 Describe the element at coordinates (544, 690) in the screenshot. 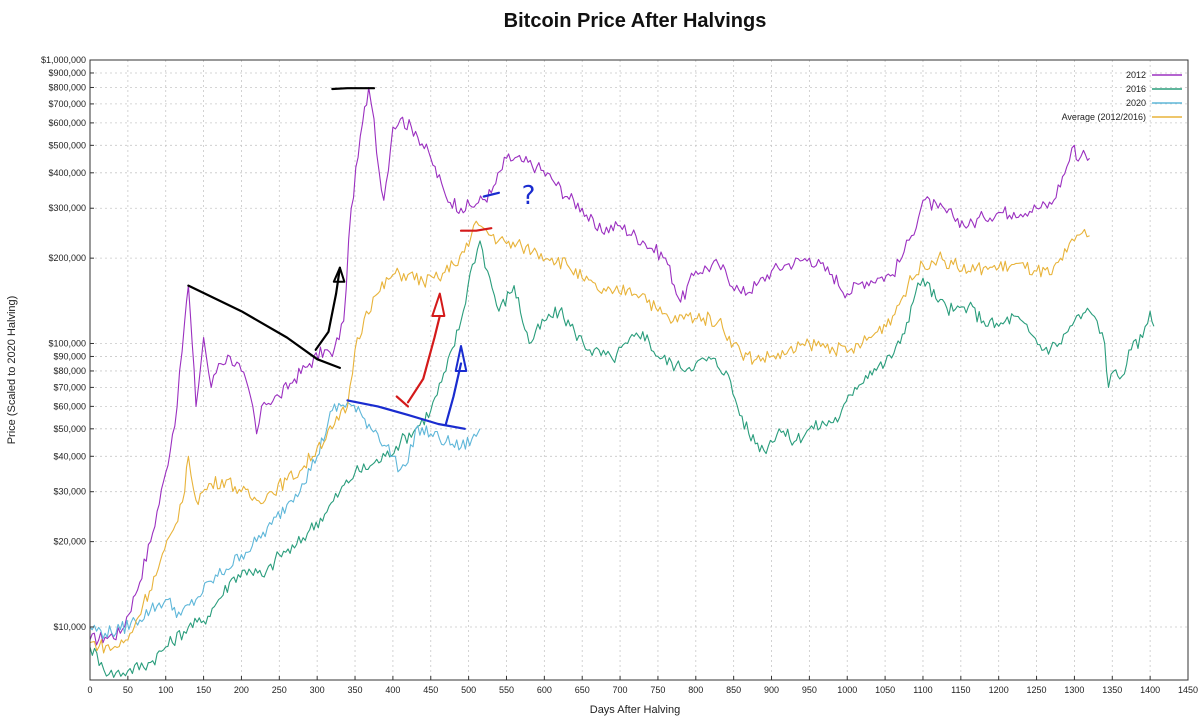

I see `x-tick-label: 600` at that location.